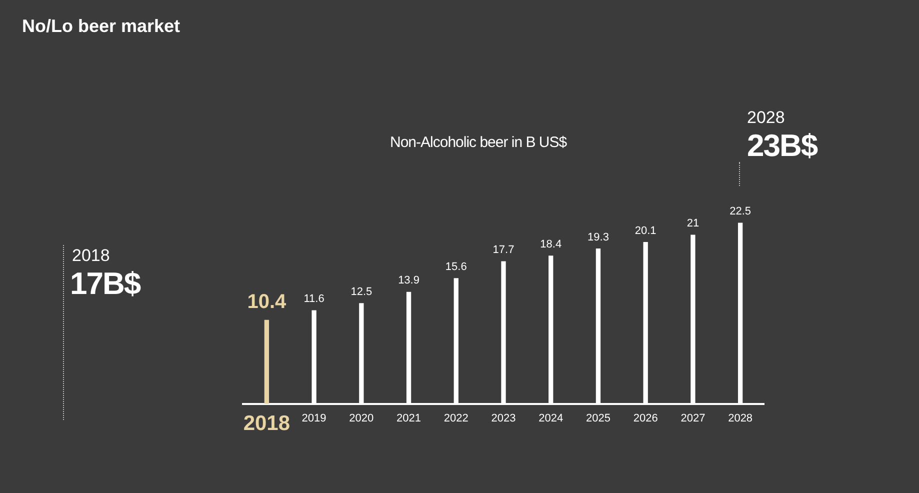 This screenshot has width=919, height=493. Describe the element at coordinates (456, 418) in the screenshot. I see `x-tick-label: 2022` at that location.